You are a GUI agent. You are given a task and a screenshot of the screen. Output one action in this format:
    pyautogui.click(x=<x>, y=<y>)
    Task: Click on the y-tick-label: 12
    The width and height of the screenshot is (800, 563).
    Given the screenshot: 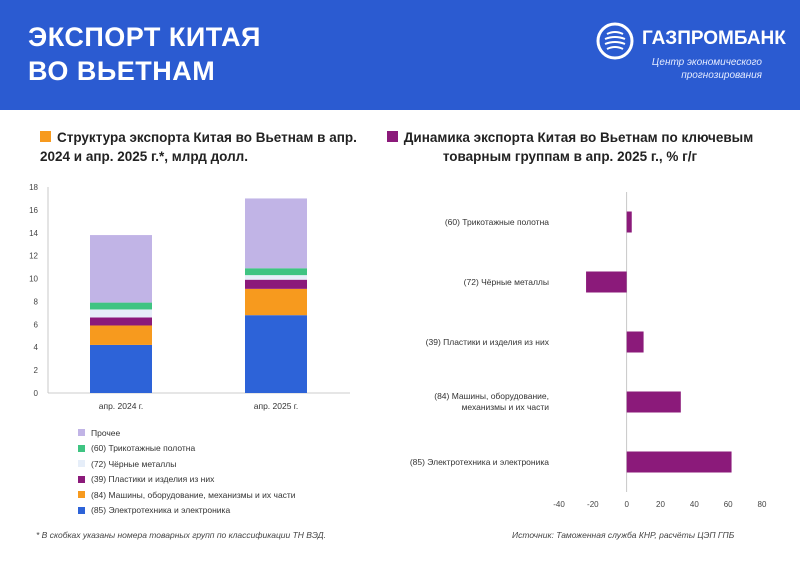 What is the action you would take?
    pyautogui.click(x=33, y=256)
    